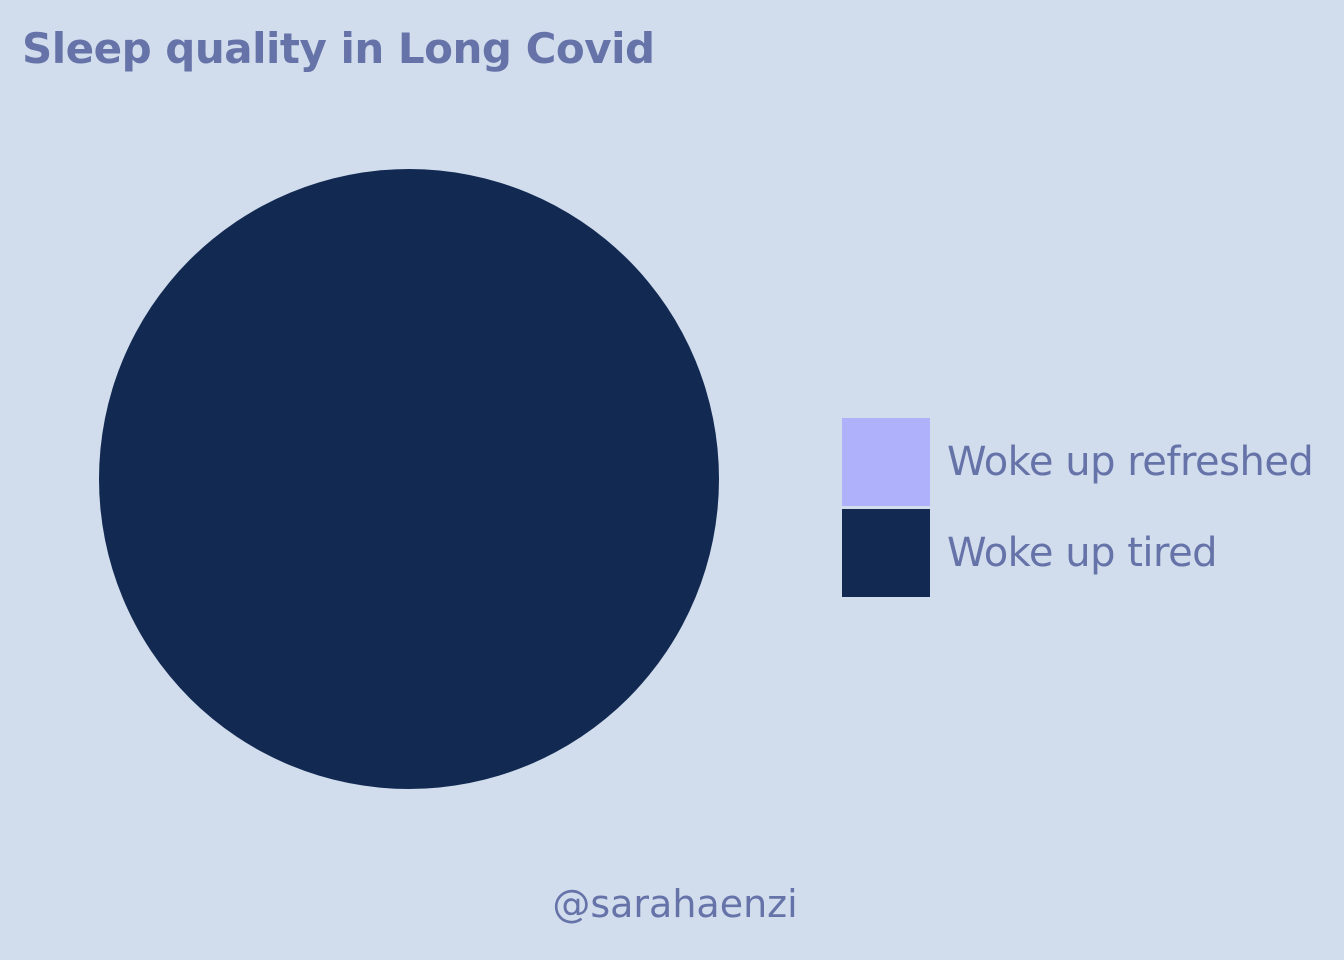  I want to click on legend-item-refreshed: Woke up refreshed, so click(1078, 462).